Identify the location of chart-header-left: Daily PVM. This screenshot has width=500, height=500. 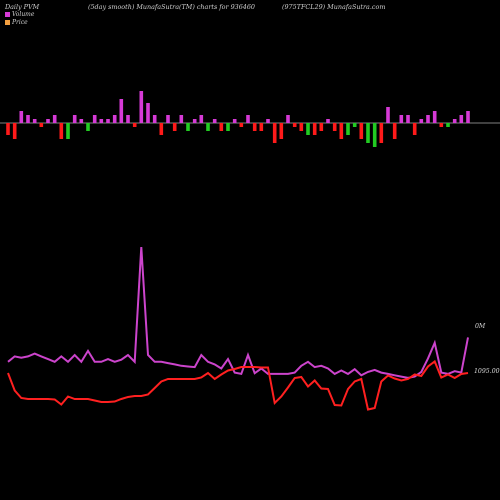
(22, 7).